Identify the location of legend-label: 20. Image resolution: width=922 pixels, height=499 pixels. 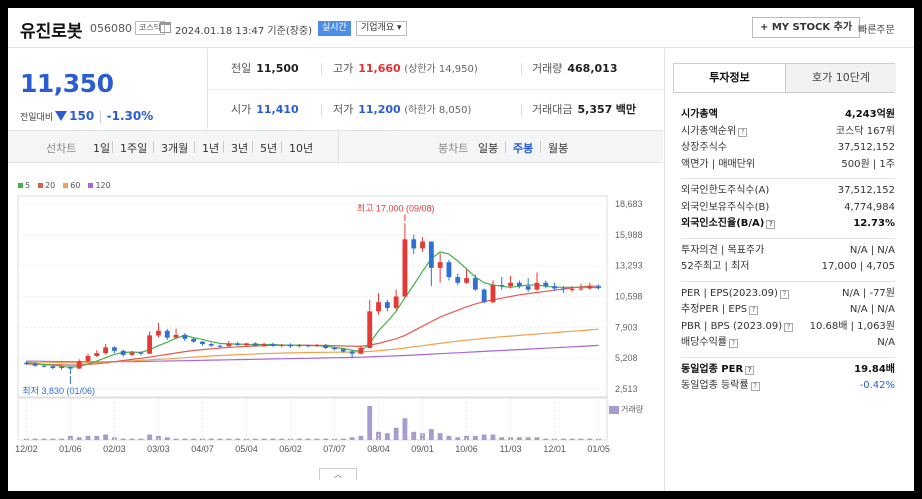
(50, 185).